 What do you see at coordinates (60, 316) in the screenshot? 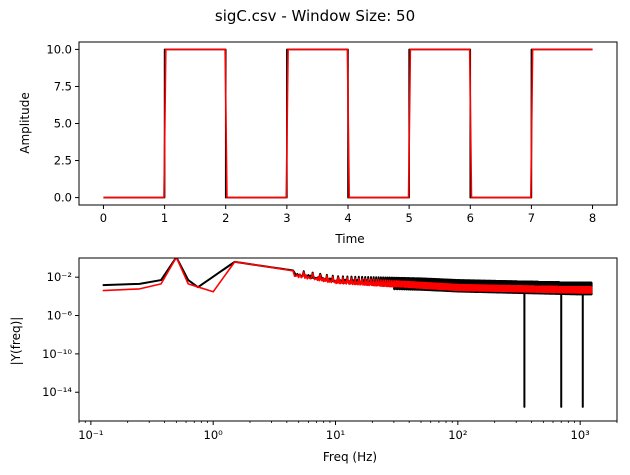
I see `freq-y-tick-label: 10⁻⁶` at bounding box center [60, 316].